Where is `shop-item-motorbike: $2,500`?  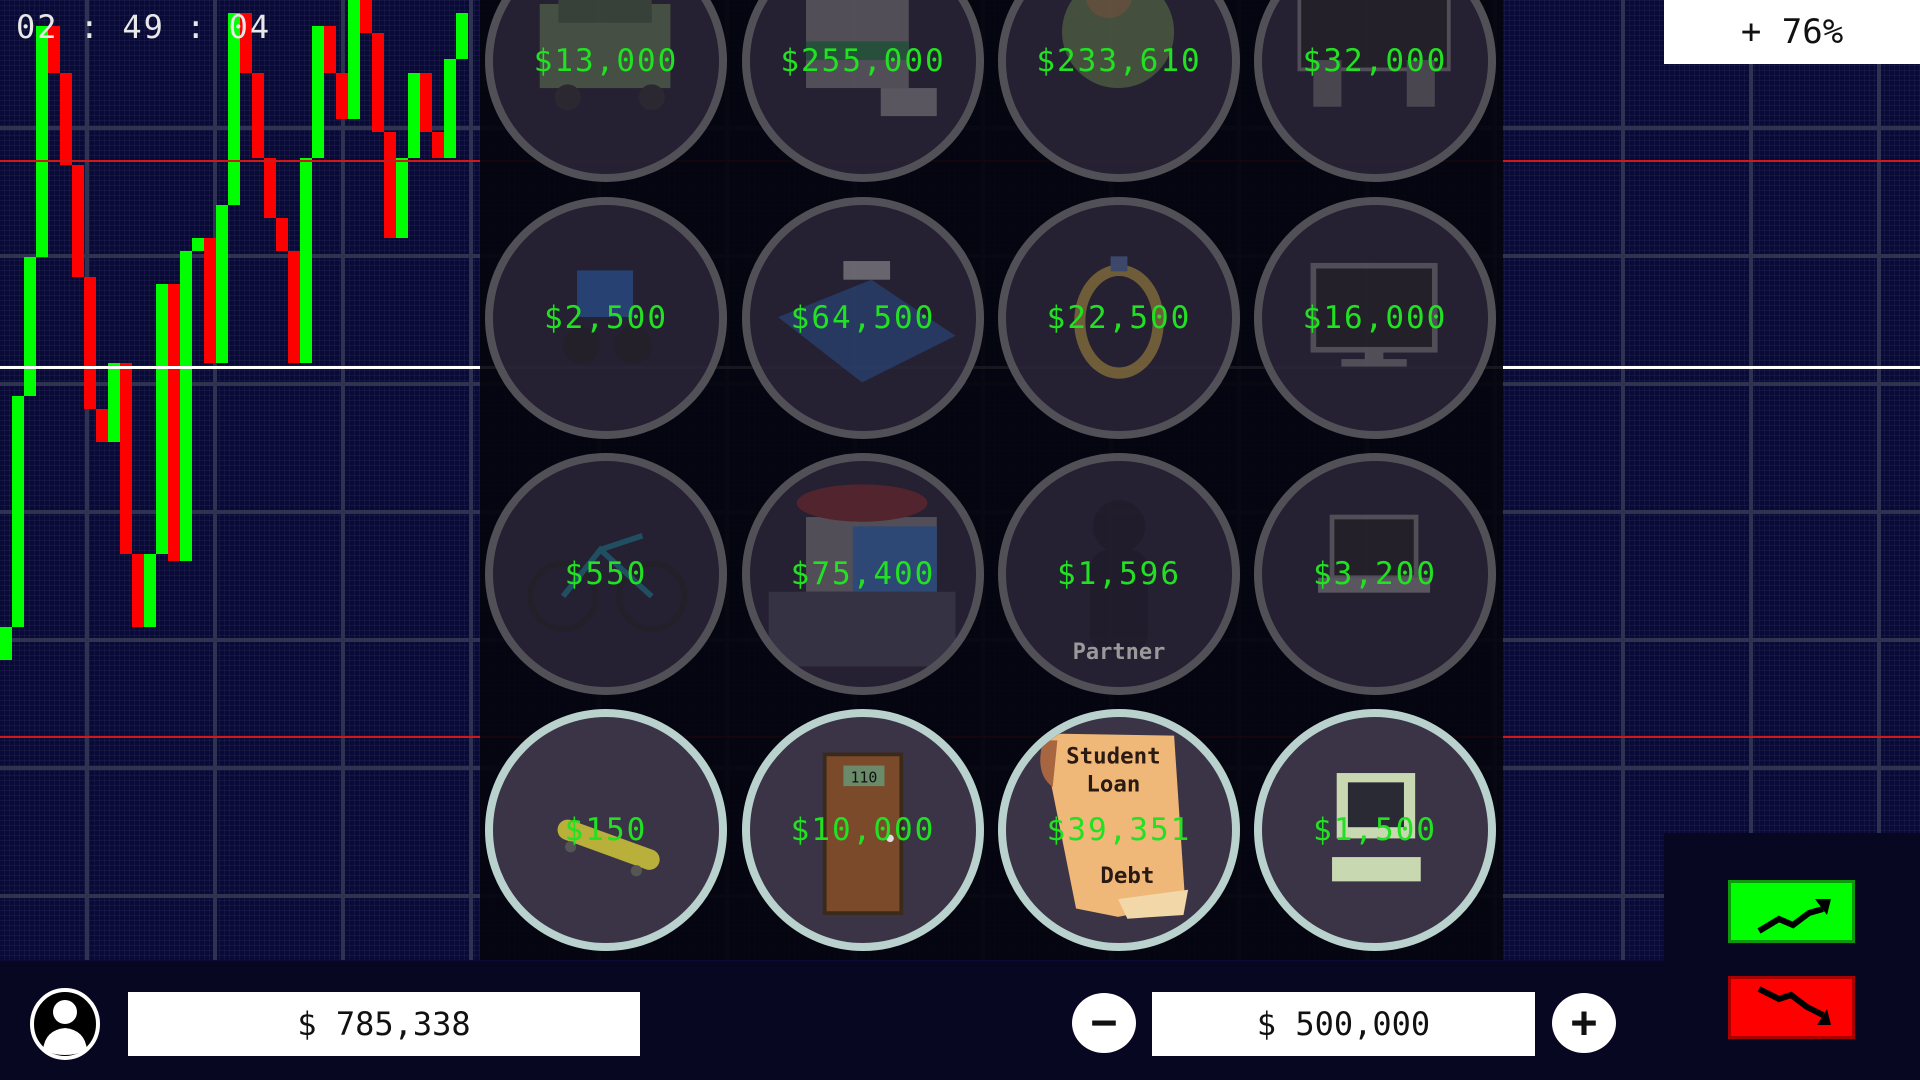 shop-item-motorbike: $2,500 is located at coordinates (606, 318).